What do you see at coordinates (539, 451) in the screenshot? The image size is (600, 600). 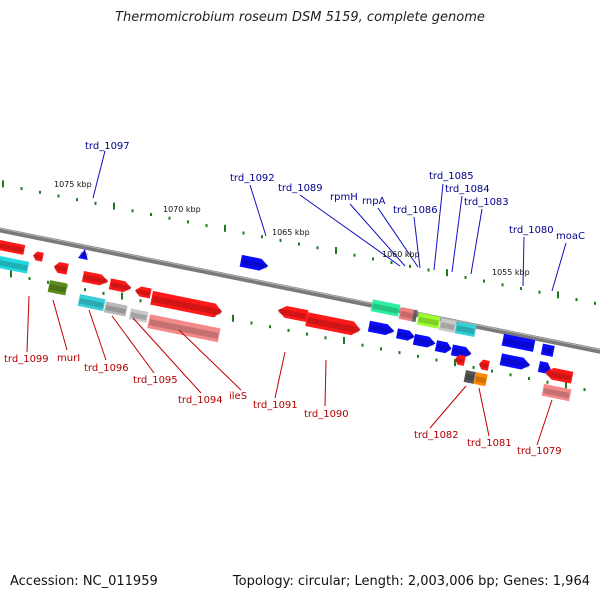 I see `gene-label: trd_1079` at bounding box center [539, 451].